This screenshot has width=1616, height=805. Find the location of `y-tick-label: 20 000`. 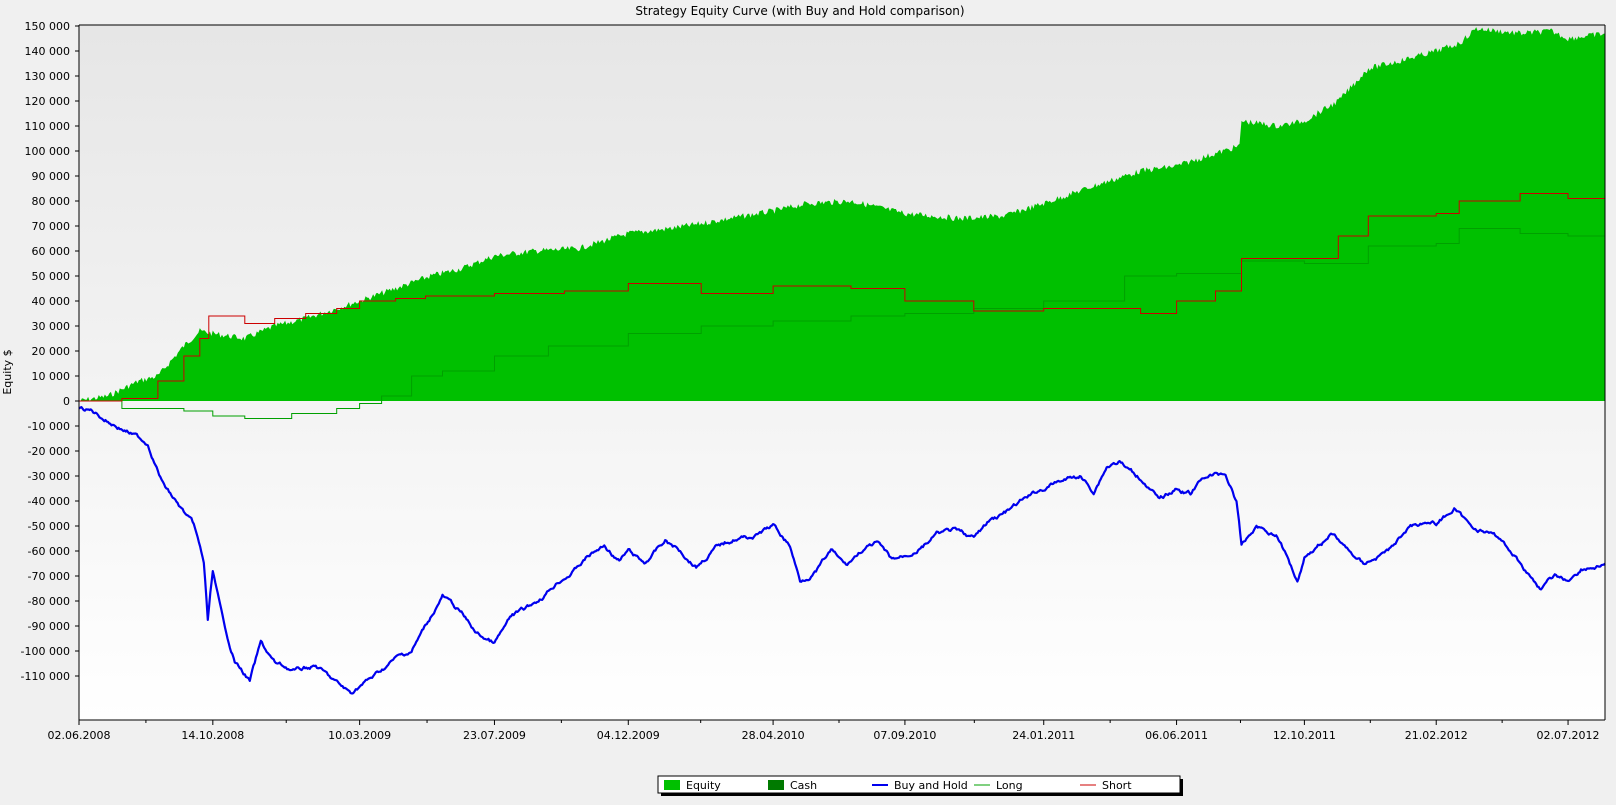

y-tick-label: 20 000 is located at coordinates (51, 351).